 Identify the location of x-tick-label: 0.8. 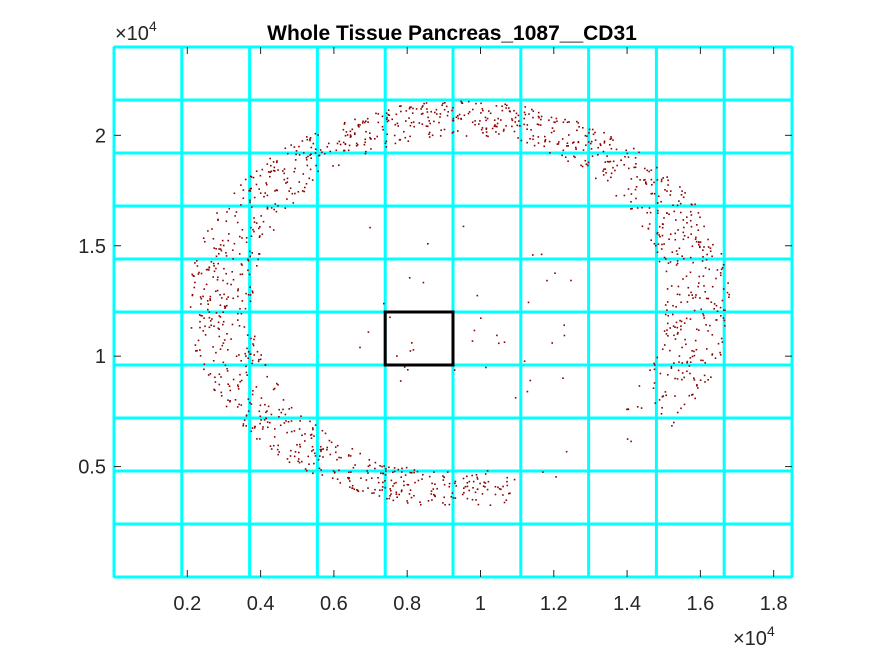
(407, 604).